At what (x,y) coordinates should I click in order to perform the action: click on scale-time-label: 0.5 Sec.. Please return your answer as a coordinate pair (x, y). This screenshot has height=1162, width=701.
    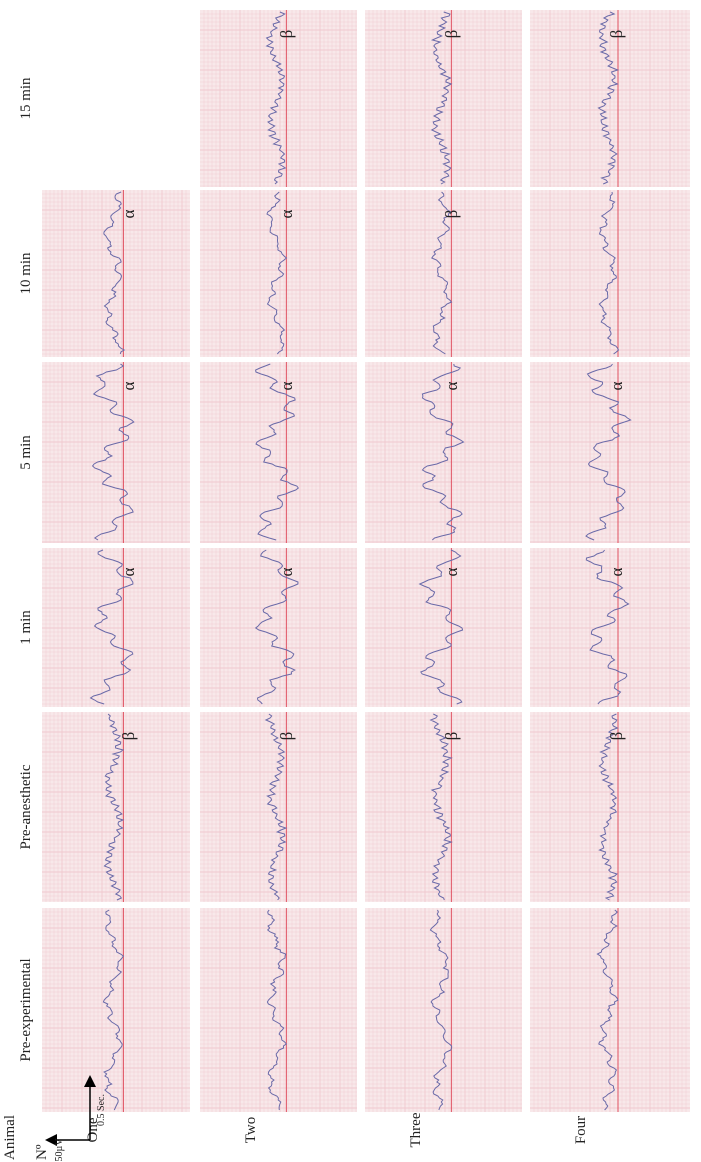
    Looking at the image, I should click on (101, 1110).